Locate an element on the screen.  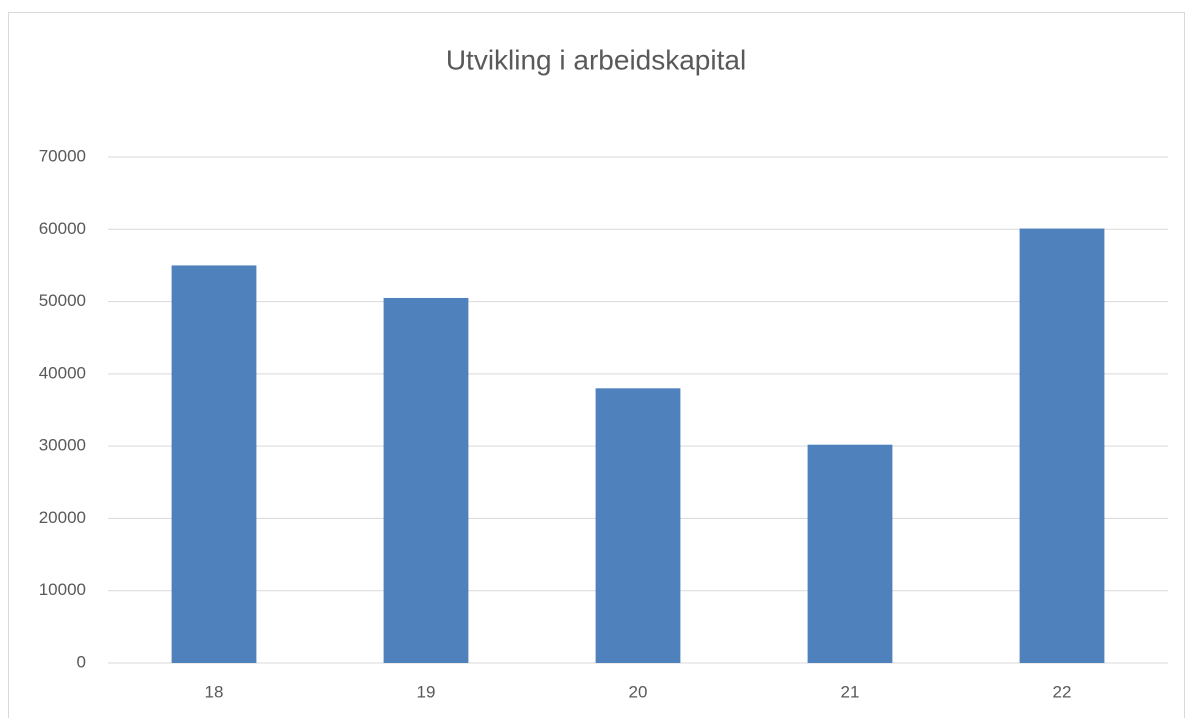
chart-title: Utvikling i arbeidskapital is located at coordinates (596, 59).